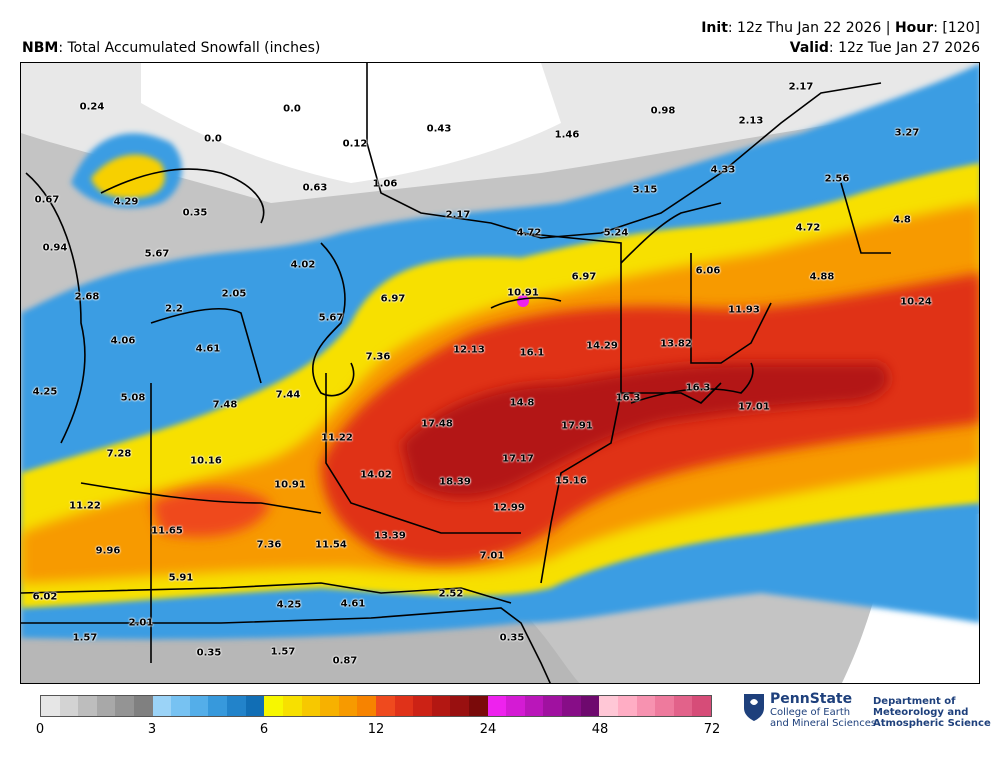  I want to click on psu-name: PennState, so click(811, 699).